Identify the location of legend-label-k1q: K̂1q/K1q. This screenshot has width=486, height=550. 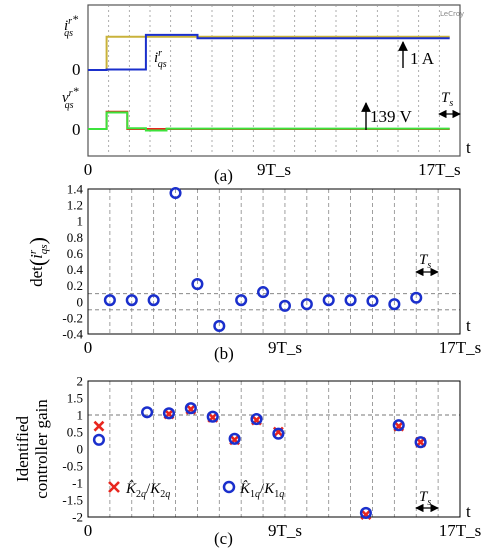
(261, 490).